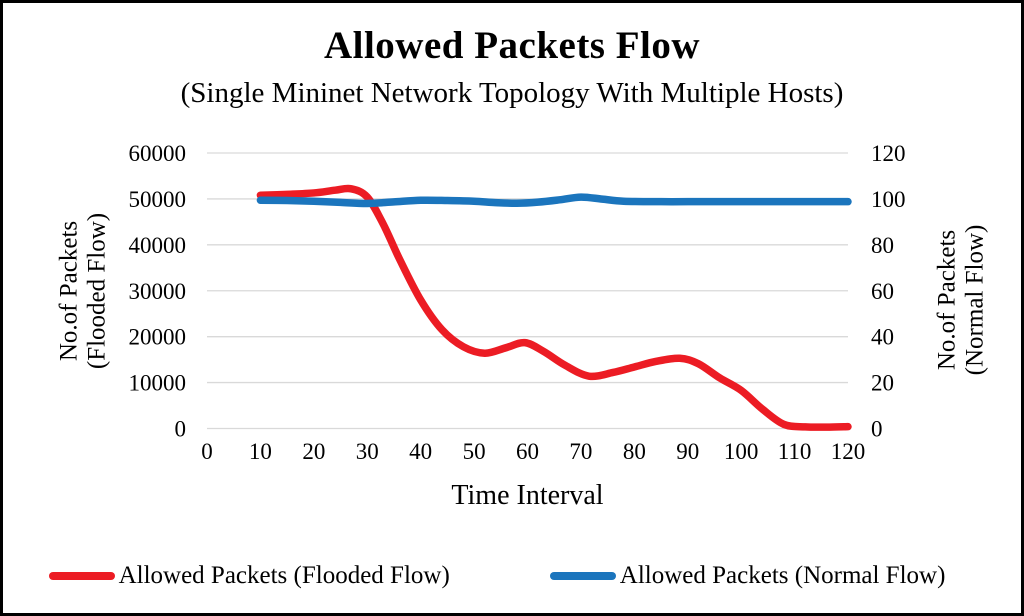 The height and width of the screenshot is (616, 1024). Describe the element at coordinates (974, 300) in the screenshot. I see `right-axis-title-line2: (Normal Flow)` at that location.